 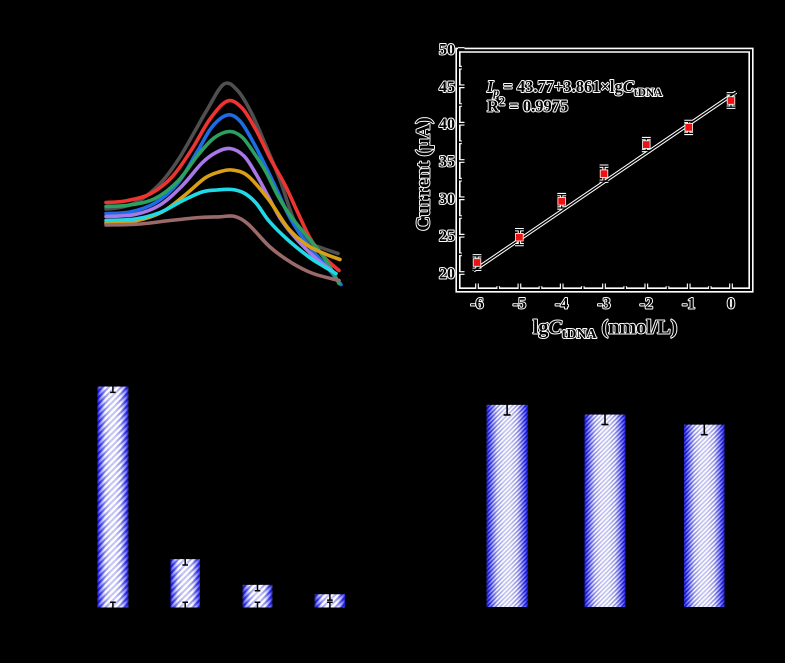 What do you see at coordinates (605, 330) in the screenshot?
I see `svg-text: lgCtDNA (nmol/L)` at bounding box center [605, 330].